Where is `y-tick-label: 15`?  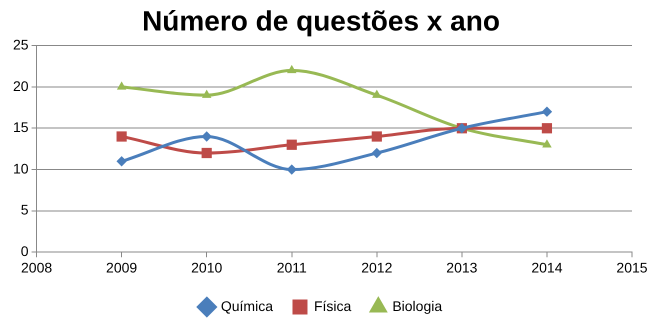 y-tick-label: 15 is located at coordinates (20, 127).